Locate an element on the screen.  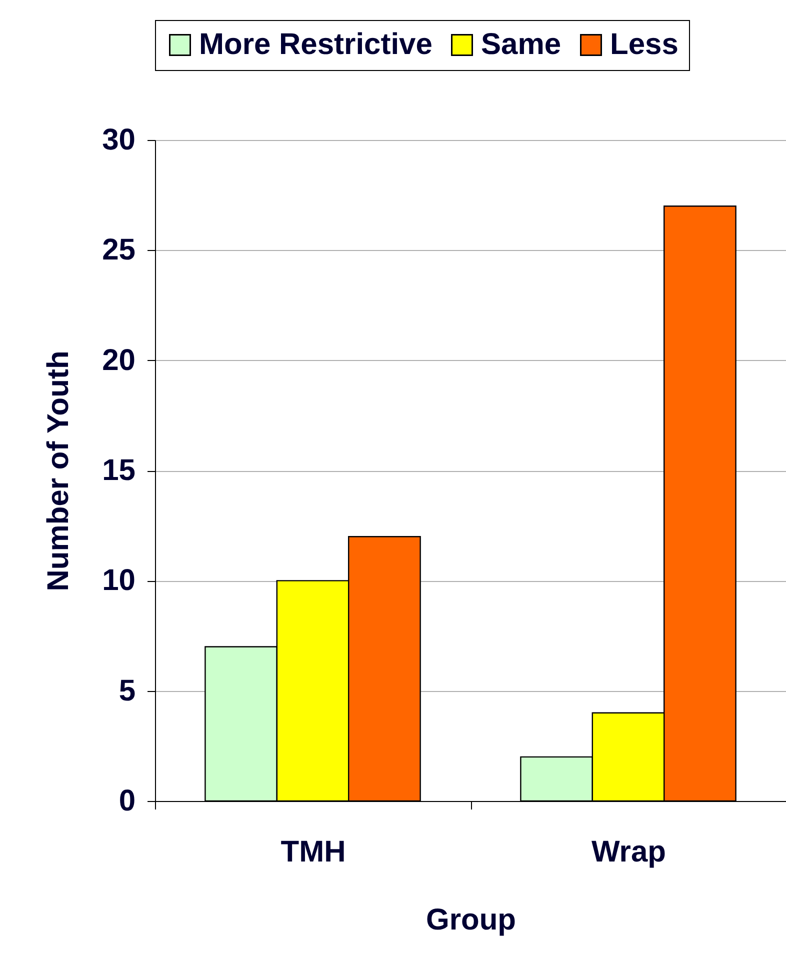
y-axis-title: Number of Youth is located at coordinates (59, 471).